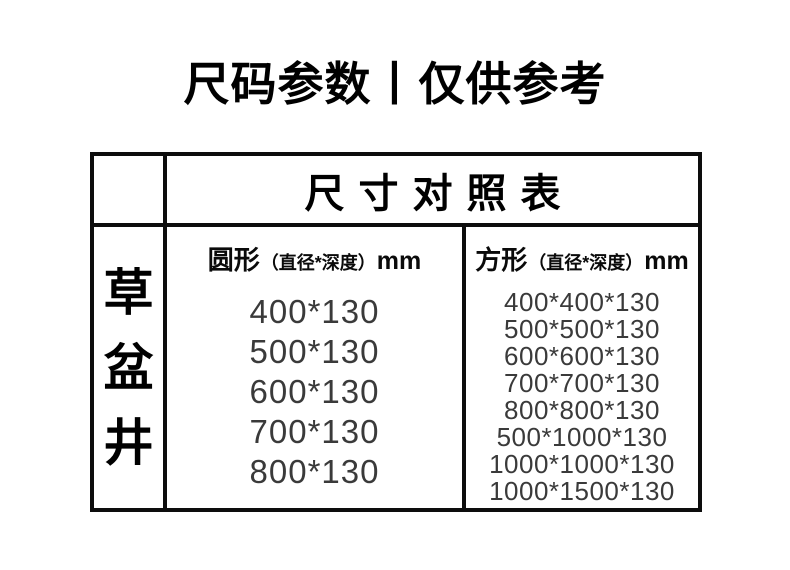 This screenshot has width=790, height=570. Describe the element at coordinates (439, 193) in the screenshot. I see `table-title: 尺寸对照表` at that location.